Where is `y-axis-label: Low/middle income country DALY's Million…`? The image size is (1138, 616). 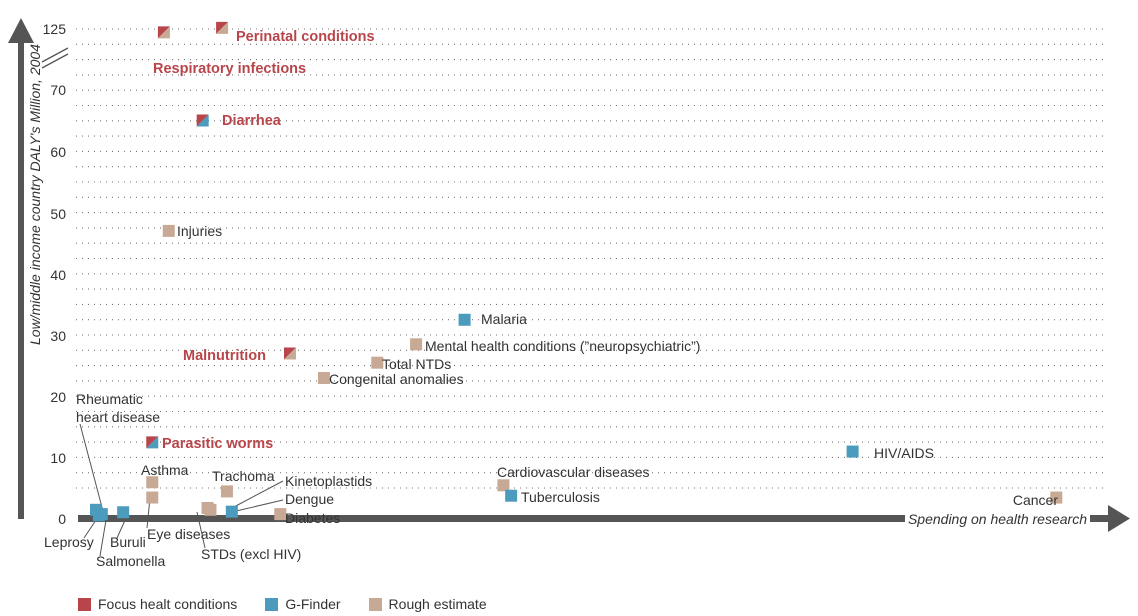 y-axis-label: Low/middle income country DALY's Million… is located at coordinates (35, 194).